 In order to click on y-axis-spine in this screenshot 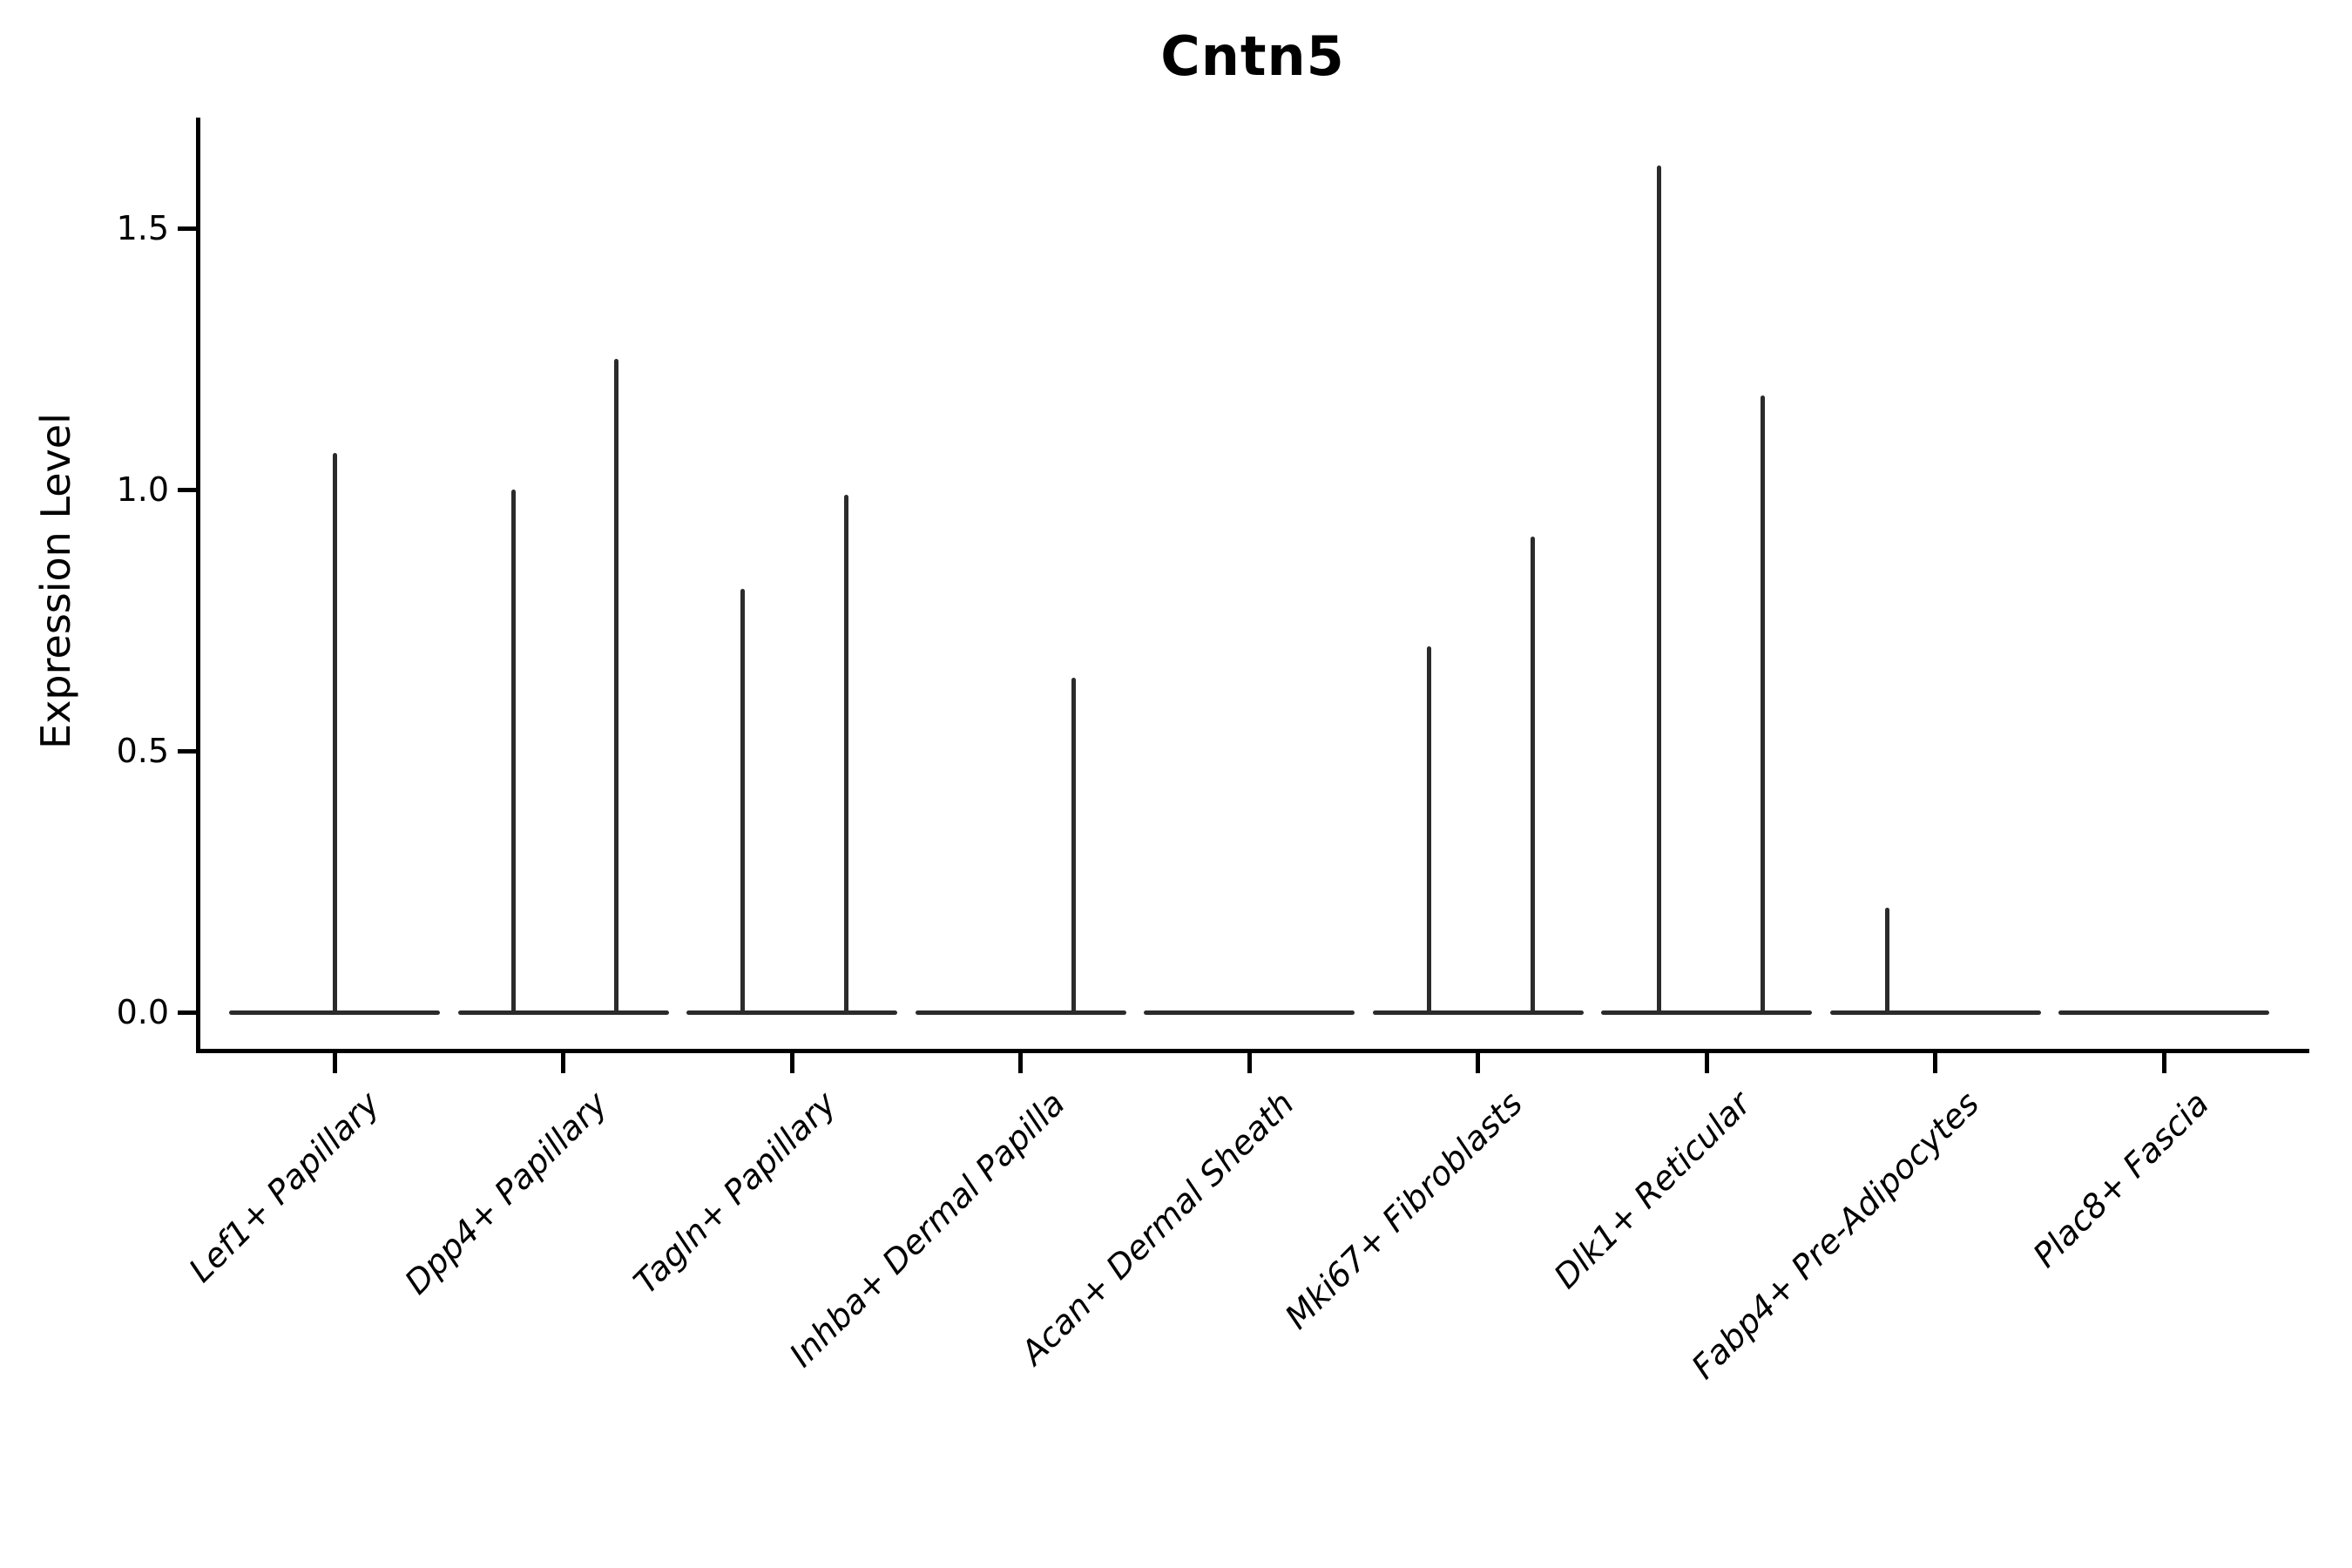, I will do `click(198, 585)`.